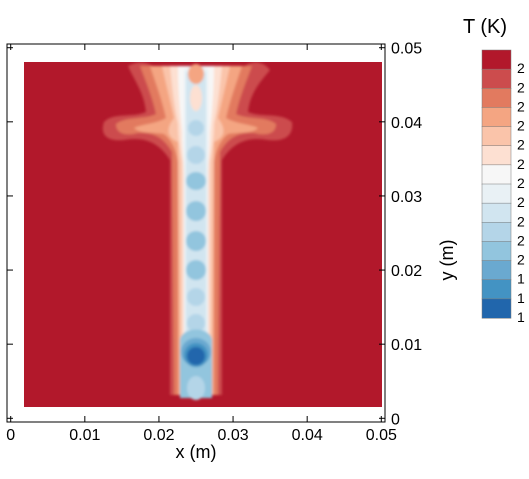 The width and height of the screenshot is (529, 479). Describe the element at coordinates (158, 435) in the screenshot. I see `x-tick-label: 0.02` at that location.